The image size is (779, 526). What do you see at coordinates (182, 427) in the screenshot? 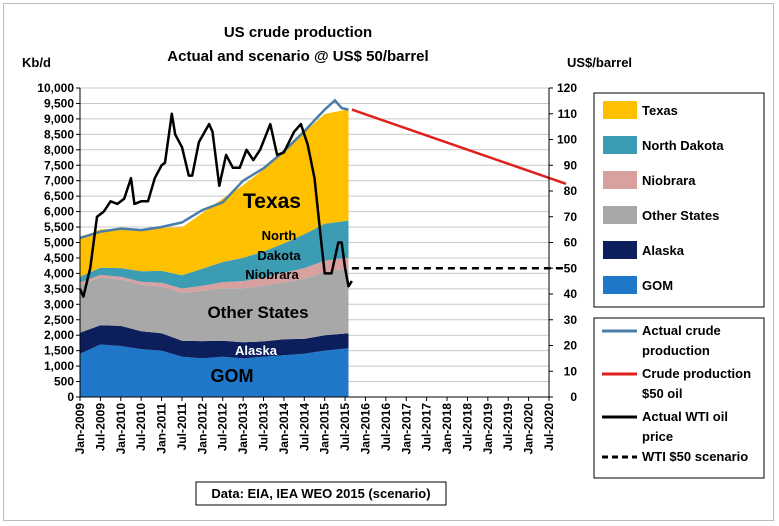
I see `x-tick-label: Jul-2011` at bounding box center [182, 427].